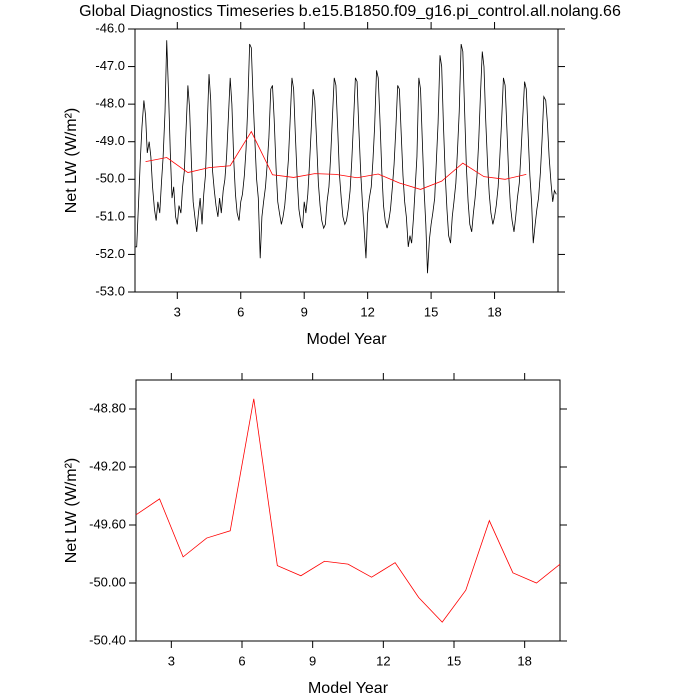 Image resolution: width=700 pixels, height=700 pixels. Describe the element at coordinates (107, 407) in the screenshot. I see `y-tick-label: -48.80` at that location.